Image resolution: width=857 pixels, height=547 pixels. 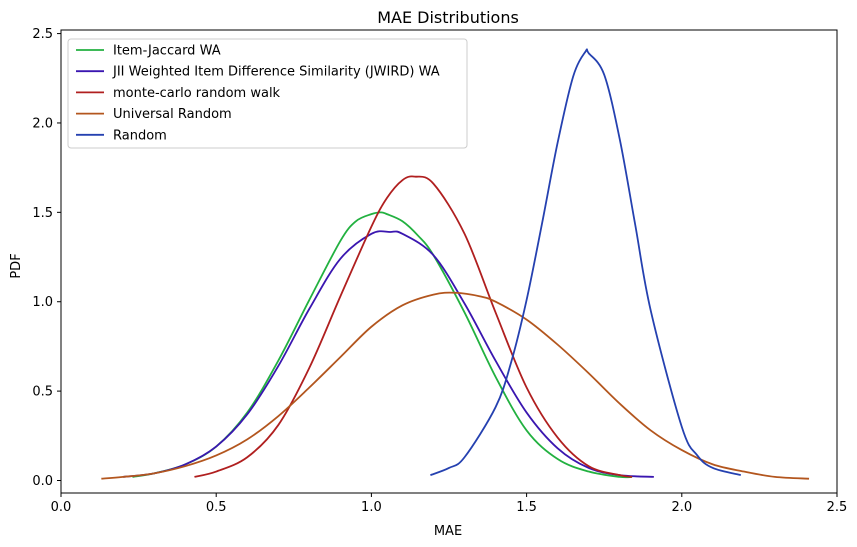 What do you see at coordinates (837, 507) in the screenshot?
I see `x-tick-label: 2.5` at bounding box center [837, 507].